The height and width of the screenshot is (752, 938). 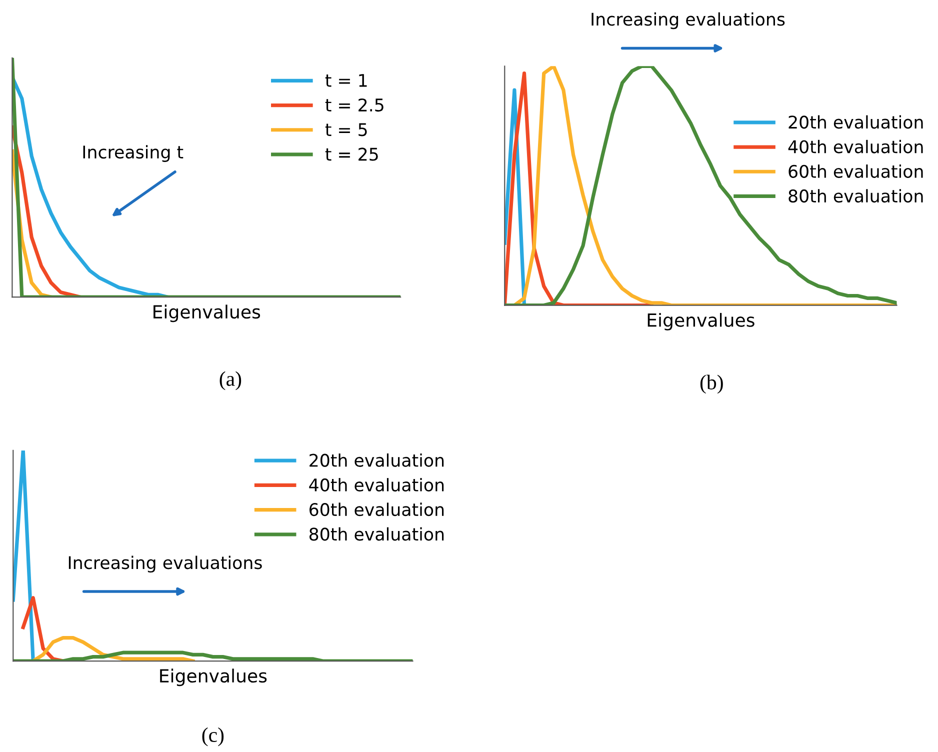 I want to click on text: (a), so click(x=231, y=380).